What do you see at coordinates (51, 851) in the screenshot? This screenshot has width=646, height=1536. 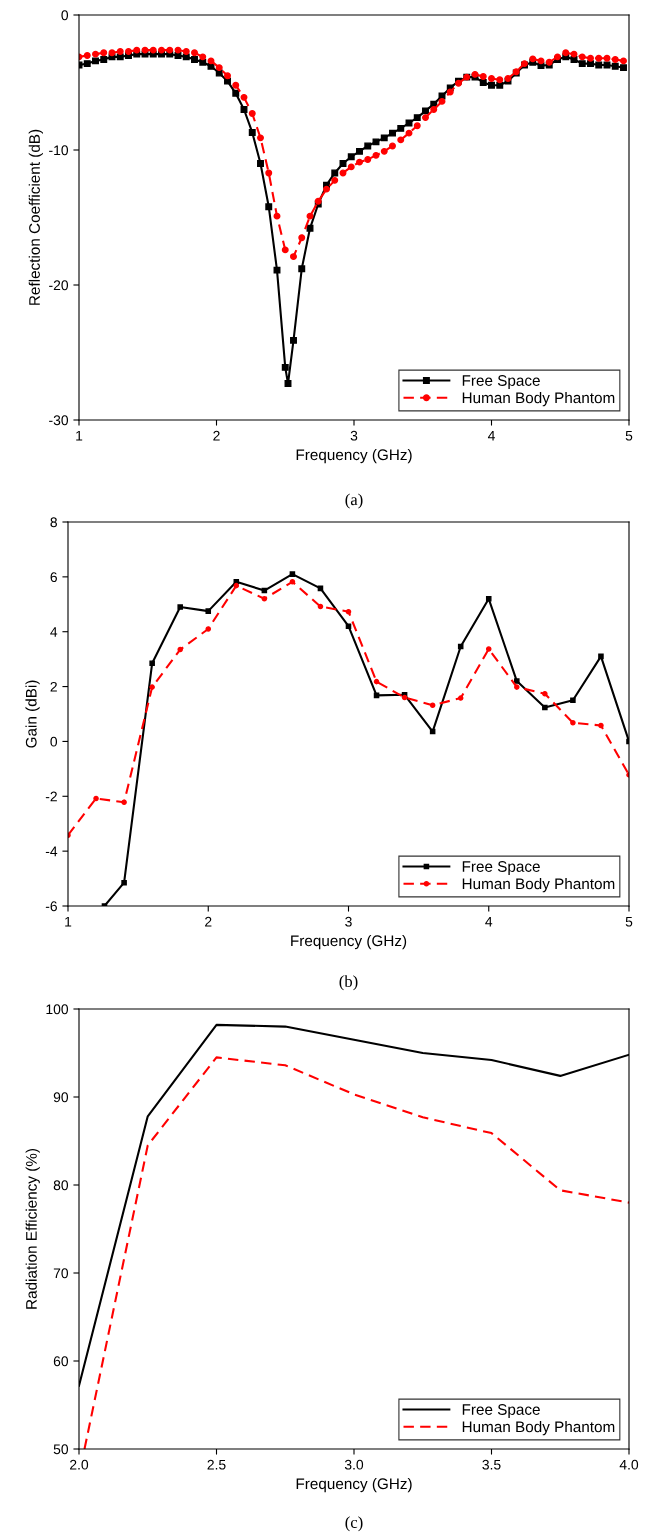 I see `y-tick-label: -4` at bounding box center [51, 851].